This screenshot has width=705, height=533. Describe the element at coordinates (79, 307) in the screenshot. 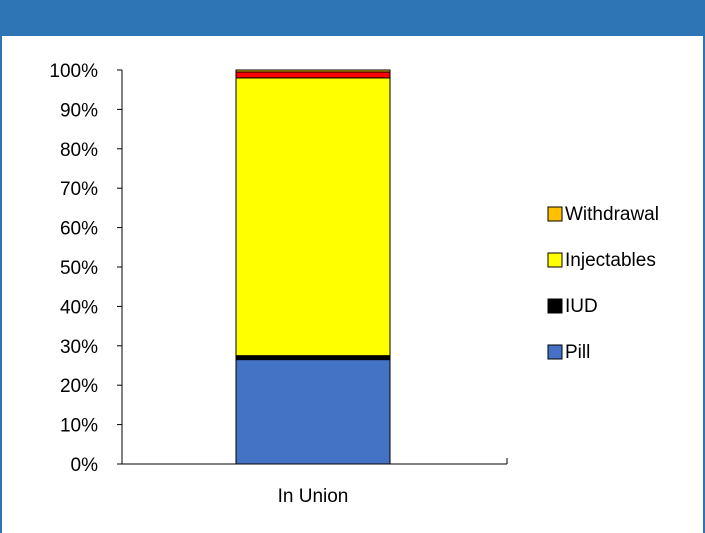

I see `y-tick-label: 40%` at that location.